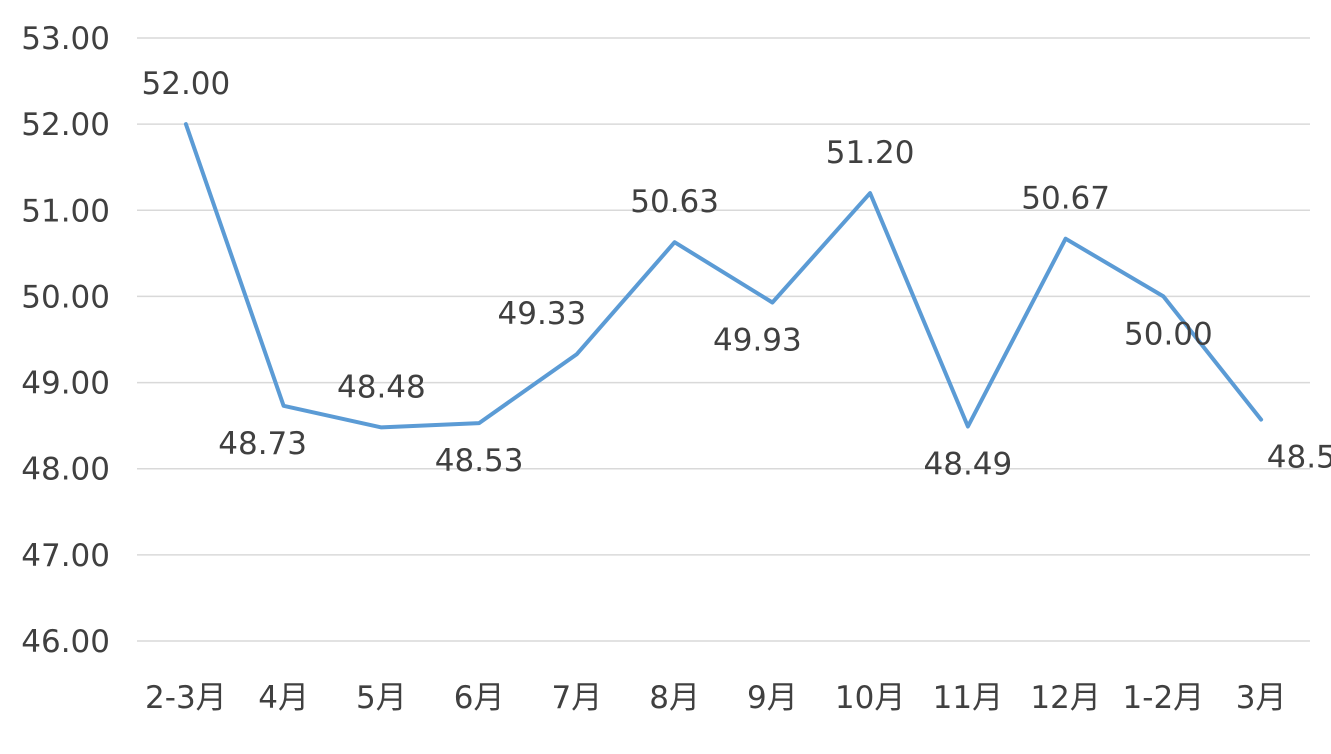 The width and height of the screenshot is (1331, 754). What do you see at coordinates (968, 698) in the screenshot?
I see `x-tick-label: 11月` at bounding box center [968, 698].